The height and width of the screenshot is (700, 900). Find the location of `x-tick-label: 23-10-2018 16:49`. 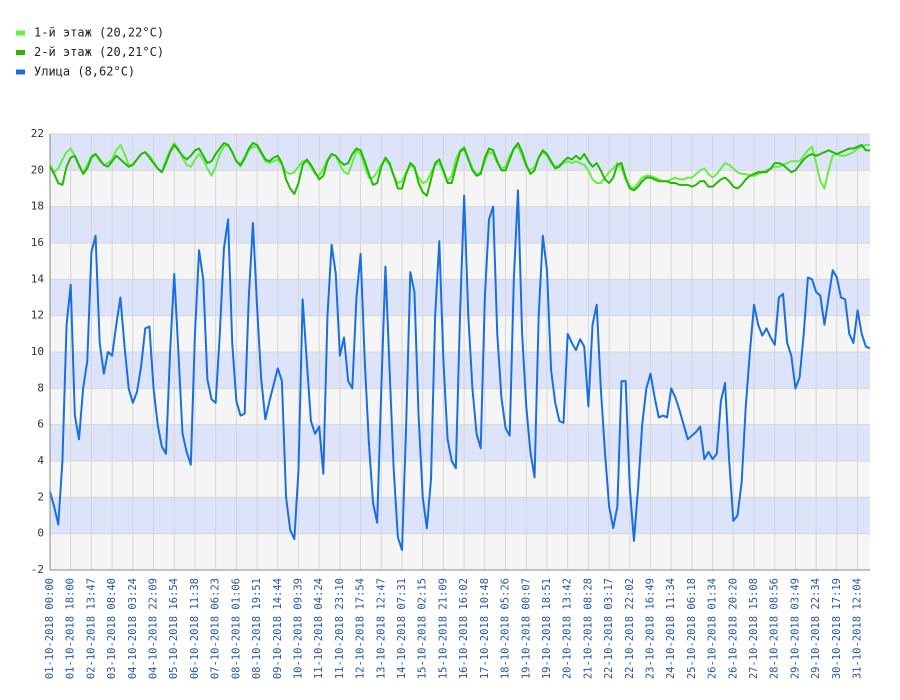

x-tick-label: 23-10-2018 16:49 is located at coordinates (651, 628).